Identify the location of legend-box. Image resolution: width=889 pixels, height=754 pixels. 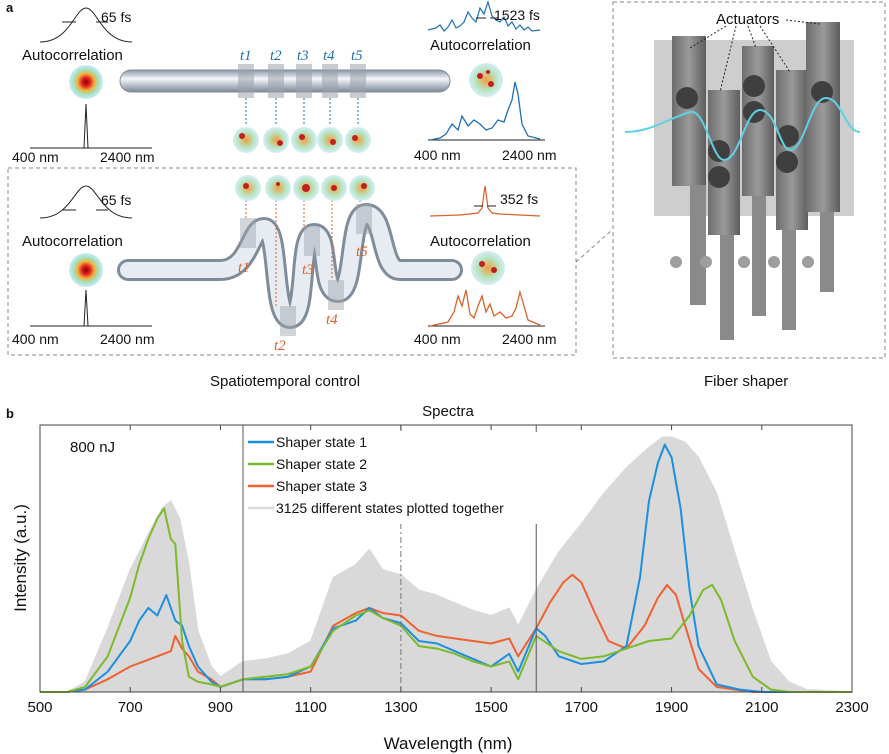
(392, 478).